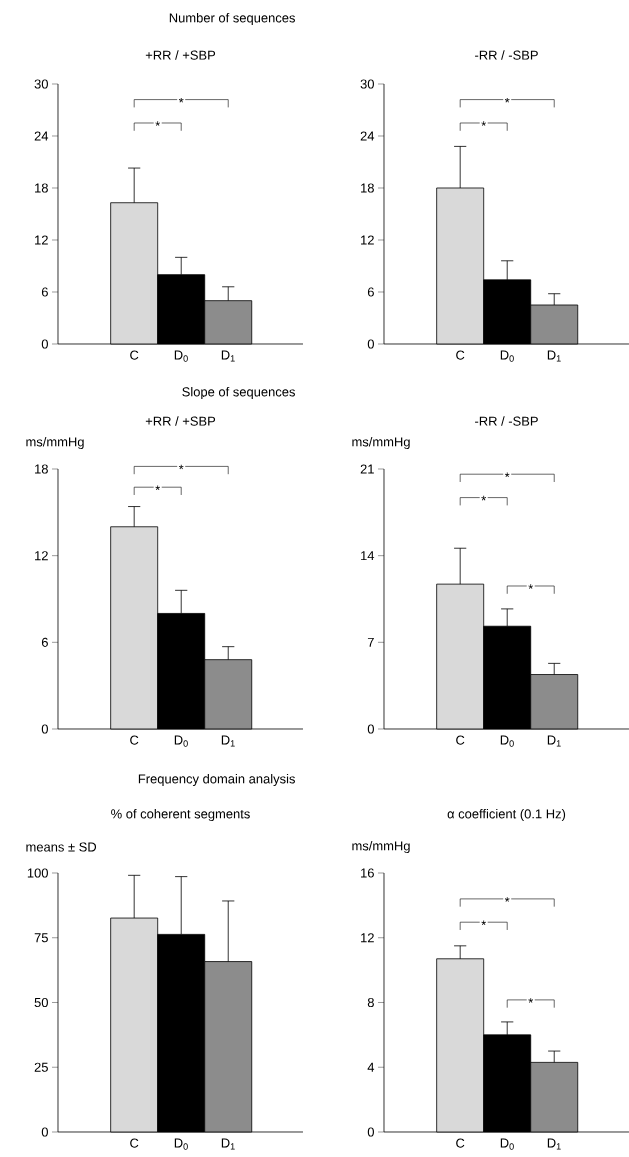 This screenshot has height=1157, width=629. What do you see at coordinates (506, 815) in the screenshot?
I see `chart-subtitle: α coefficient (0.1 Hz)` at bounding box center [506, 815].